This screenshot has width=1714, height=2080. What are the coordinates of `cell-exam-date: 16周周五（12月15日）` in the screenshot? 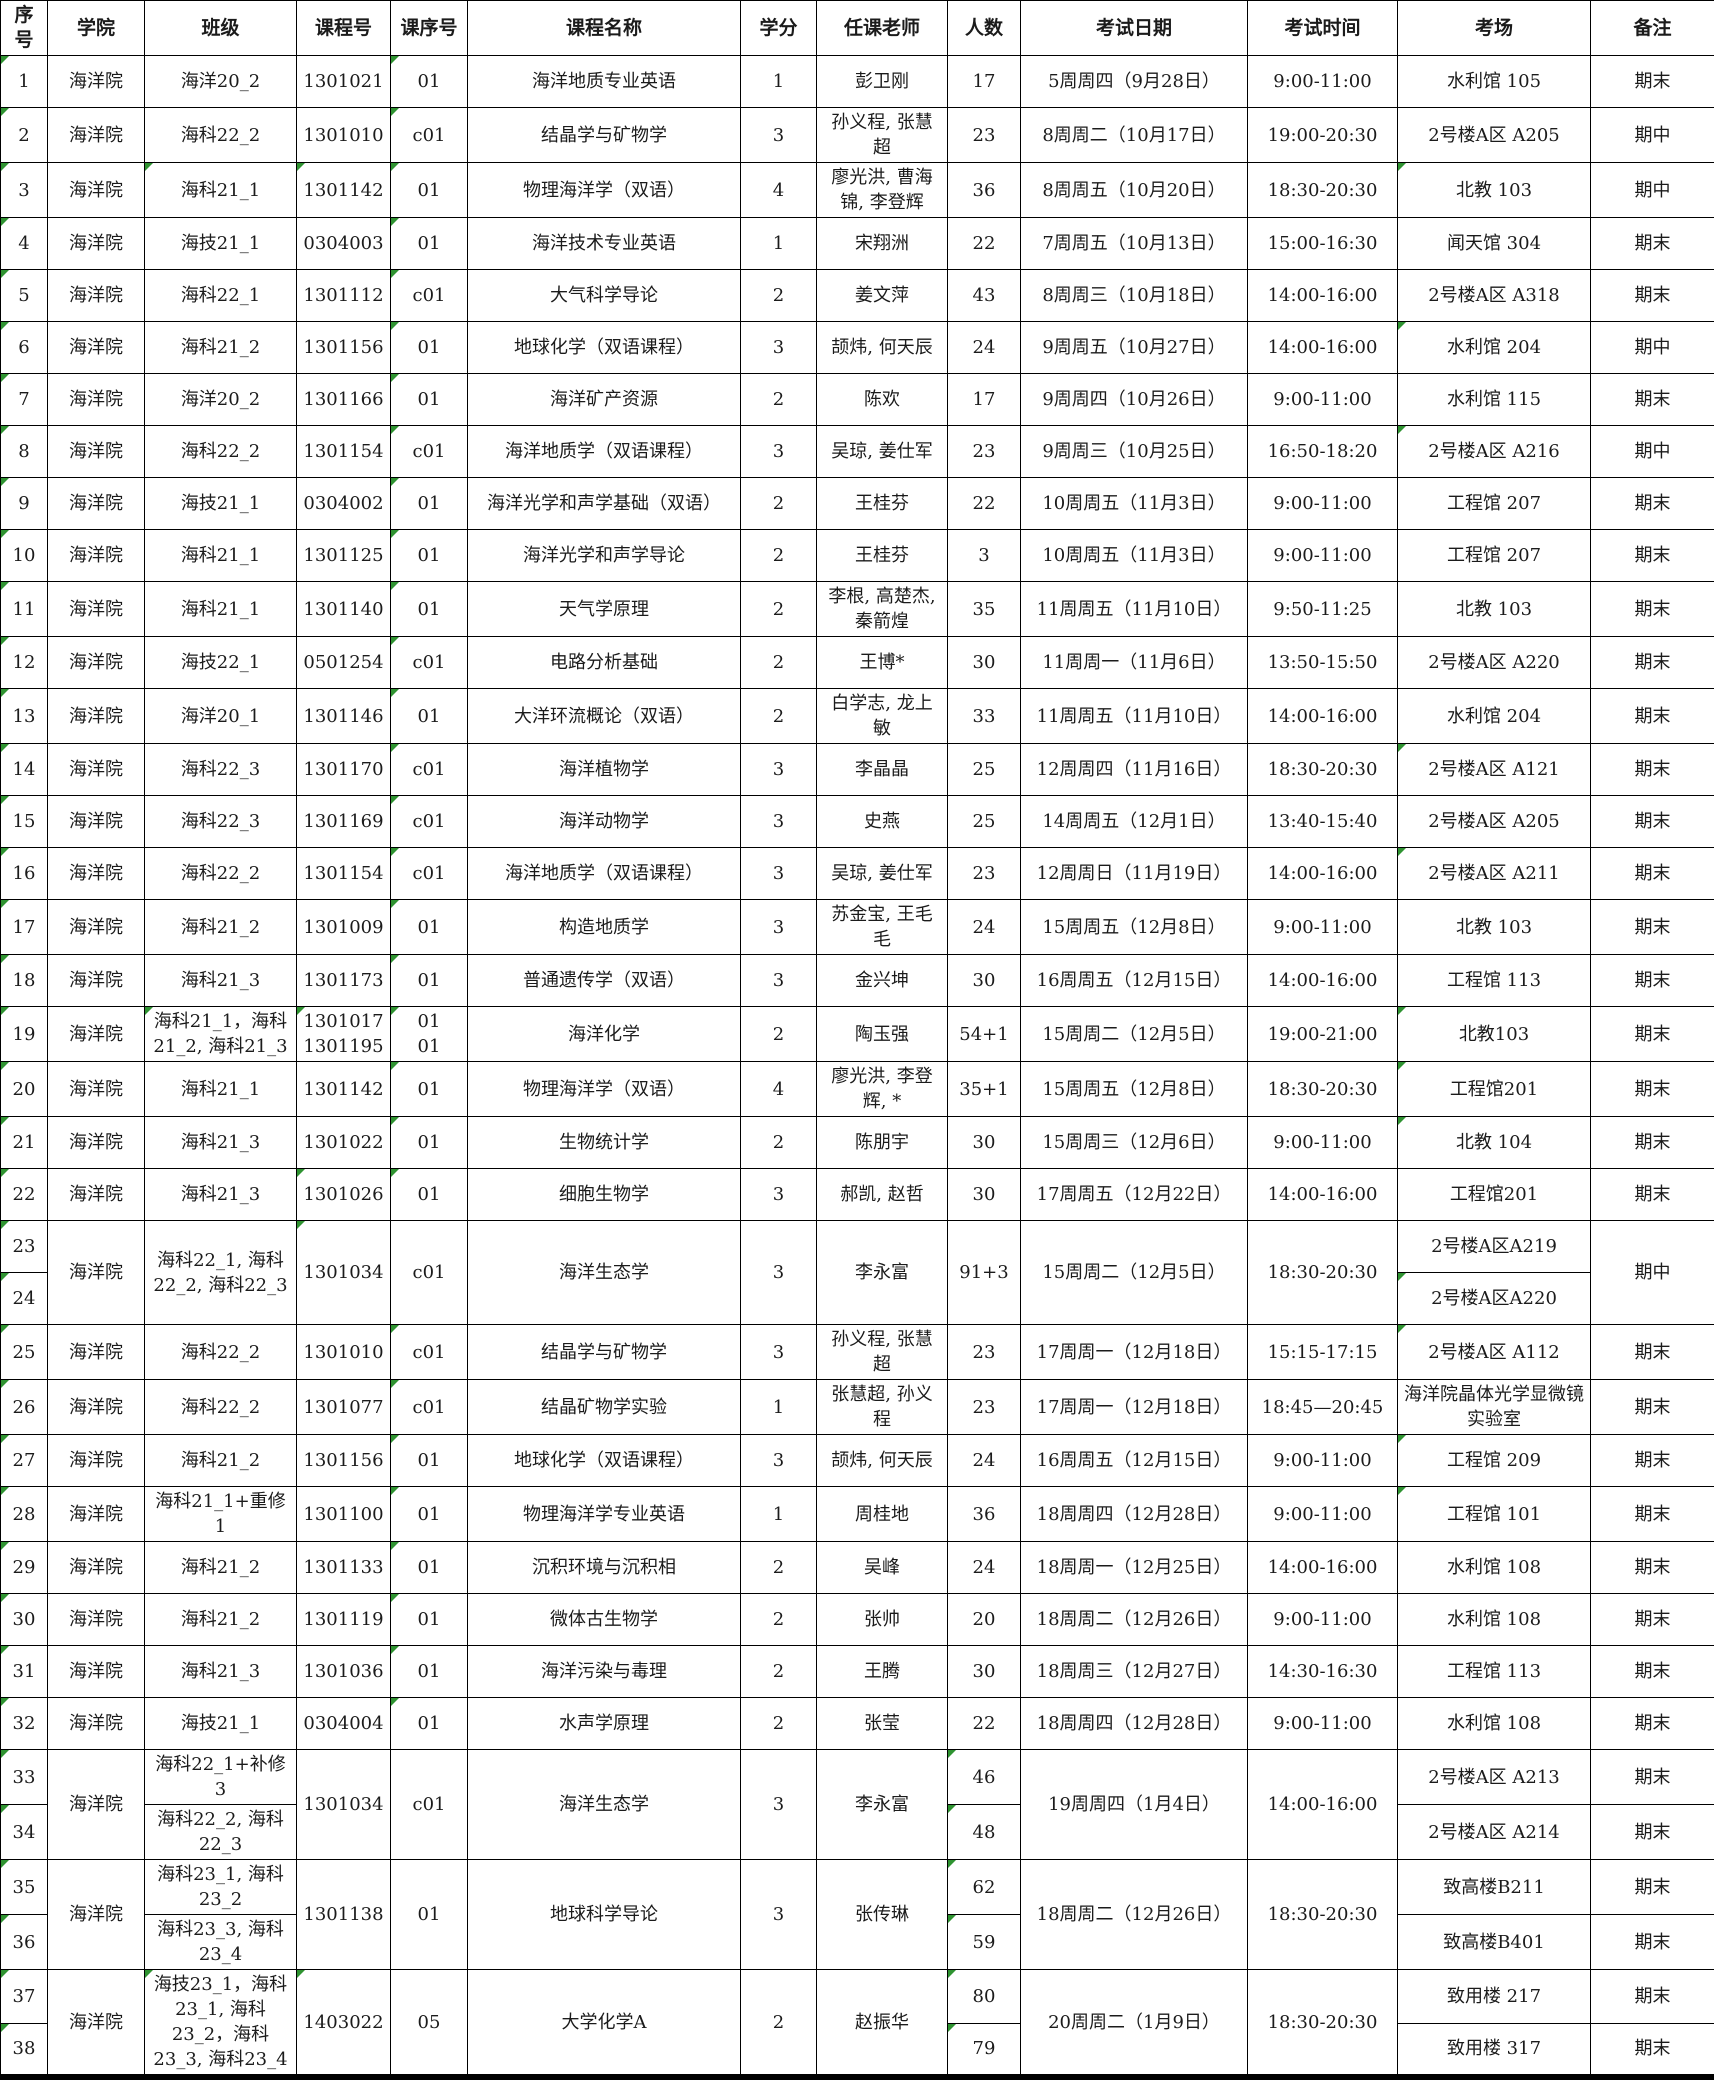 It's located at (1134, 1461).